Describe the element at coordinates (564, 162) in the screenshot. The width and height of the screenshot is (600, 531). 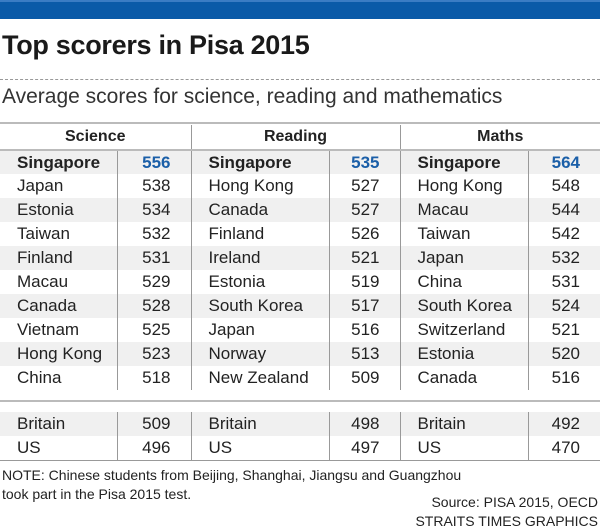
I see `score-cell: 564` at that location.